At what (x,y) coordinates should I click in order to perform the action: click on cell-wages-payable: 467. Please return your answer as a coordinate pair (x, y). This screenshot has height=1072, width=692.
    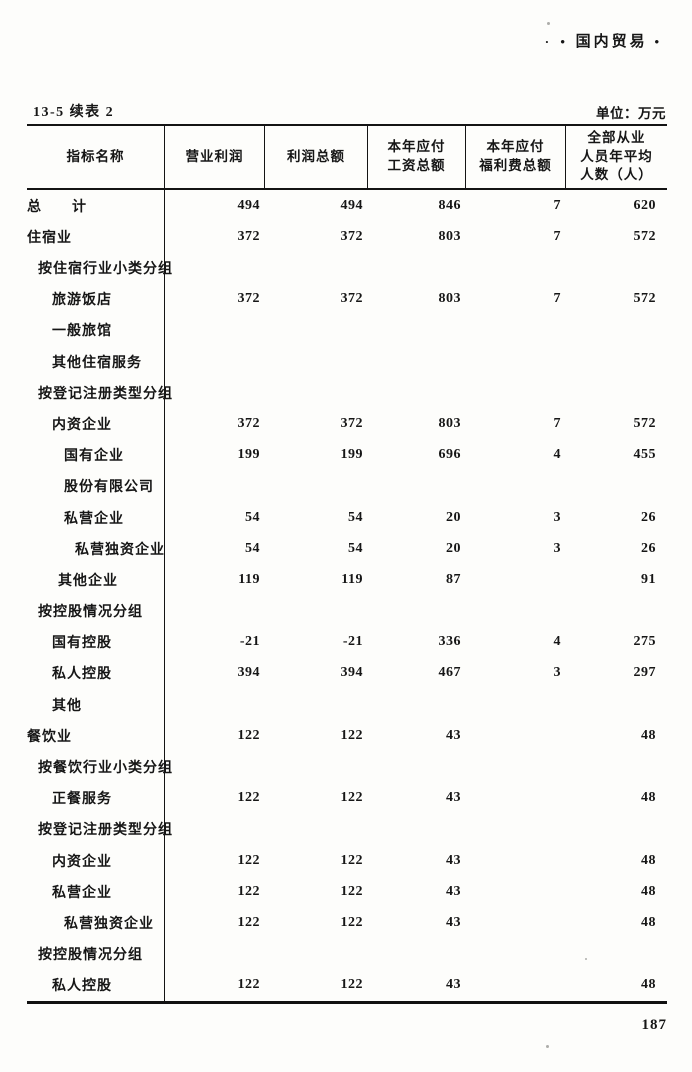
    Looking at the image, I should click on (449, 673).